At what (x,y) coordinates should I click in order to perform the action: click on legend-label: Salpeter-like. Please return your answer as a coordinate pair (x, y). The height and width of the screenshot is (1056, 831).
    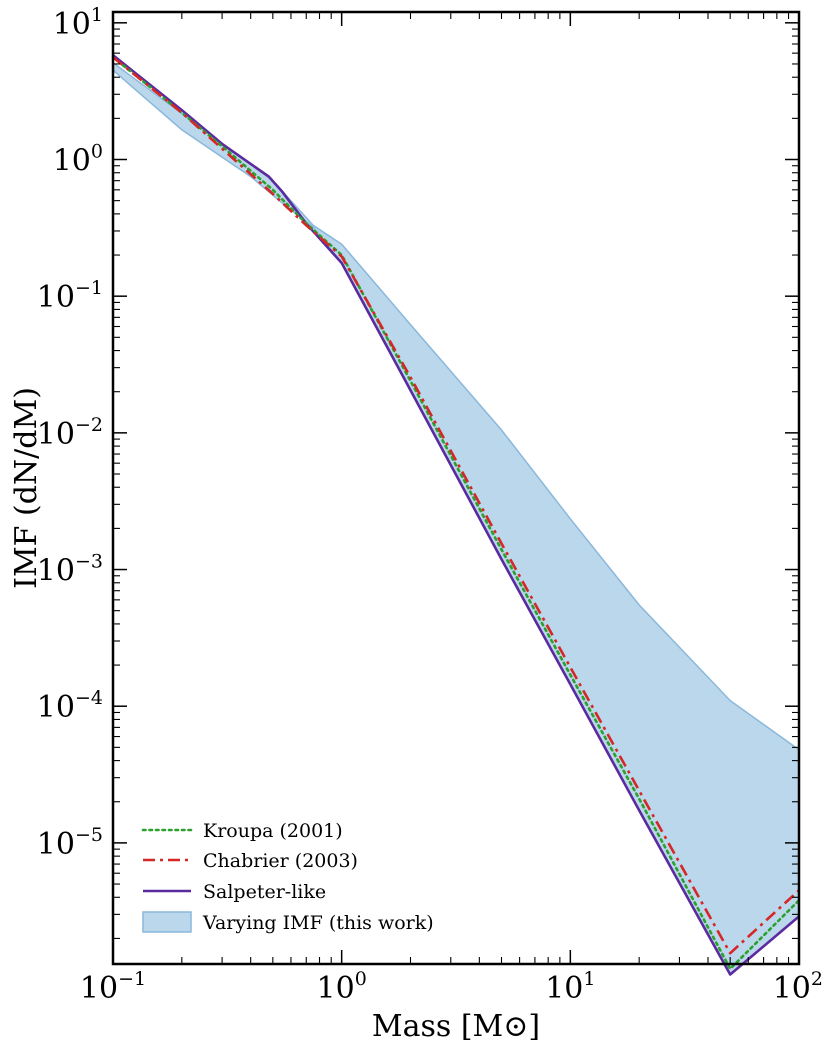
    Looking at the image, I should click on (264, 892).